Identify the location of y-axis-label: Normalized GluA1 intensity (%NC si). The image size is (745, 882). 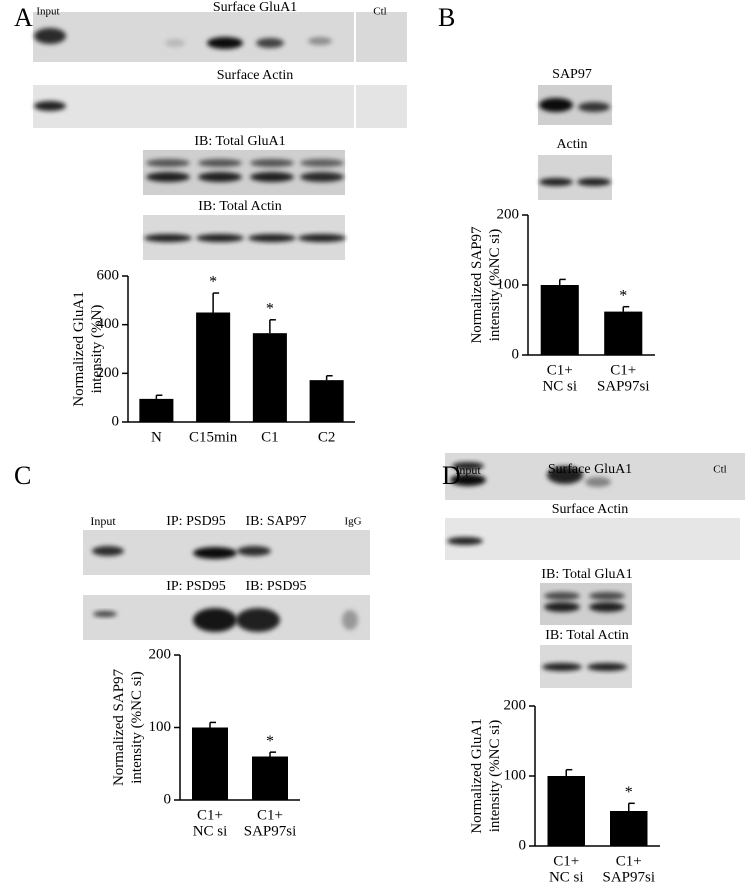
(486, 775).